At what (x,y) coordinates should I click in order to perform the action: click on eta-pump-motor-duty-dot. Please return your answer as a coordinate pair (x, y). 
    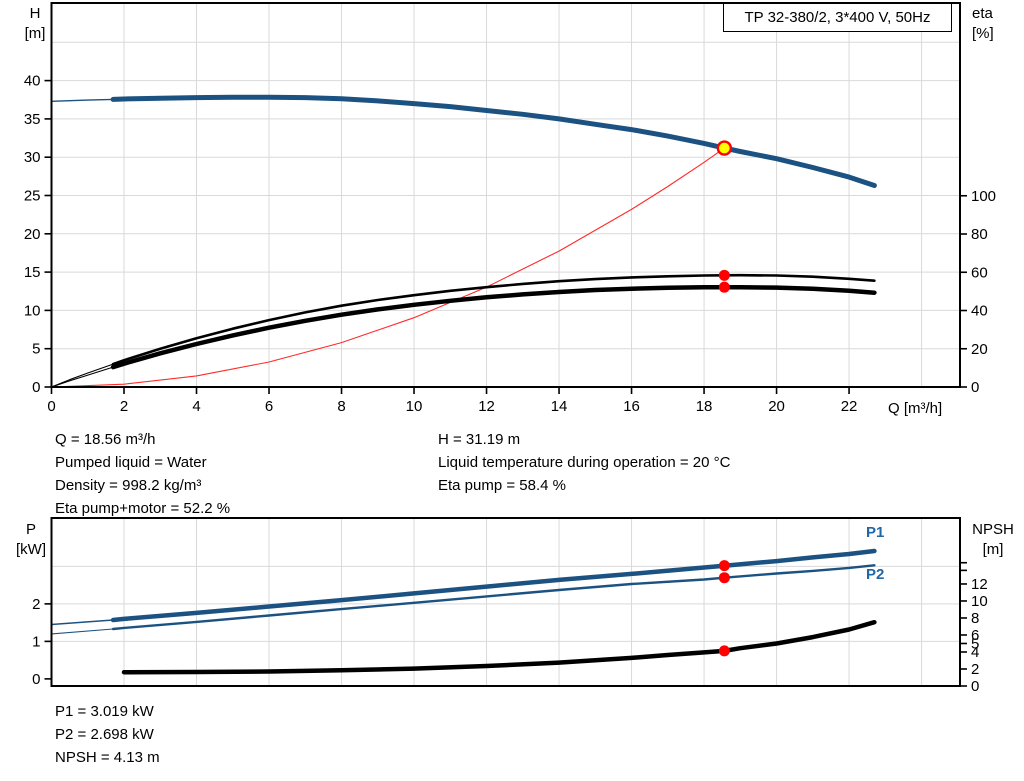
    Looking at the image, I should click on (724, 287).